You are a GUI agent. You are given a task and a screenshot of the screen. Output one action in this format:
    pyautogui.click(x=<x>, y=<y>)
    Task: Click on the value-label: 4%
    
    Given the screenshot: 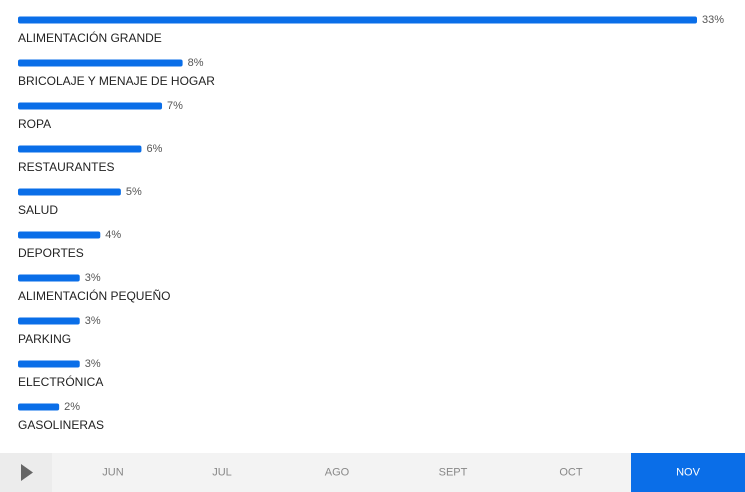 What is the action you would take?
    pyautogui.click(x=113, y=235)
    